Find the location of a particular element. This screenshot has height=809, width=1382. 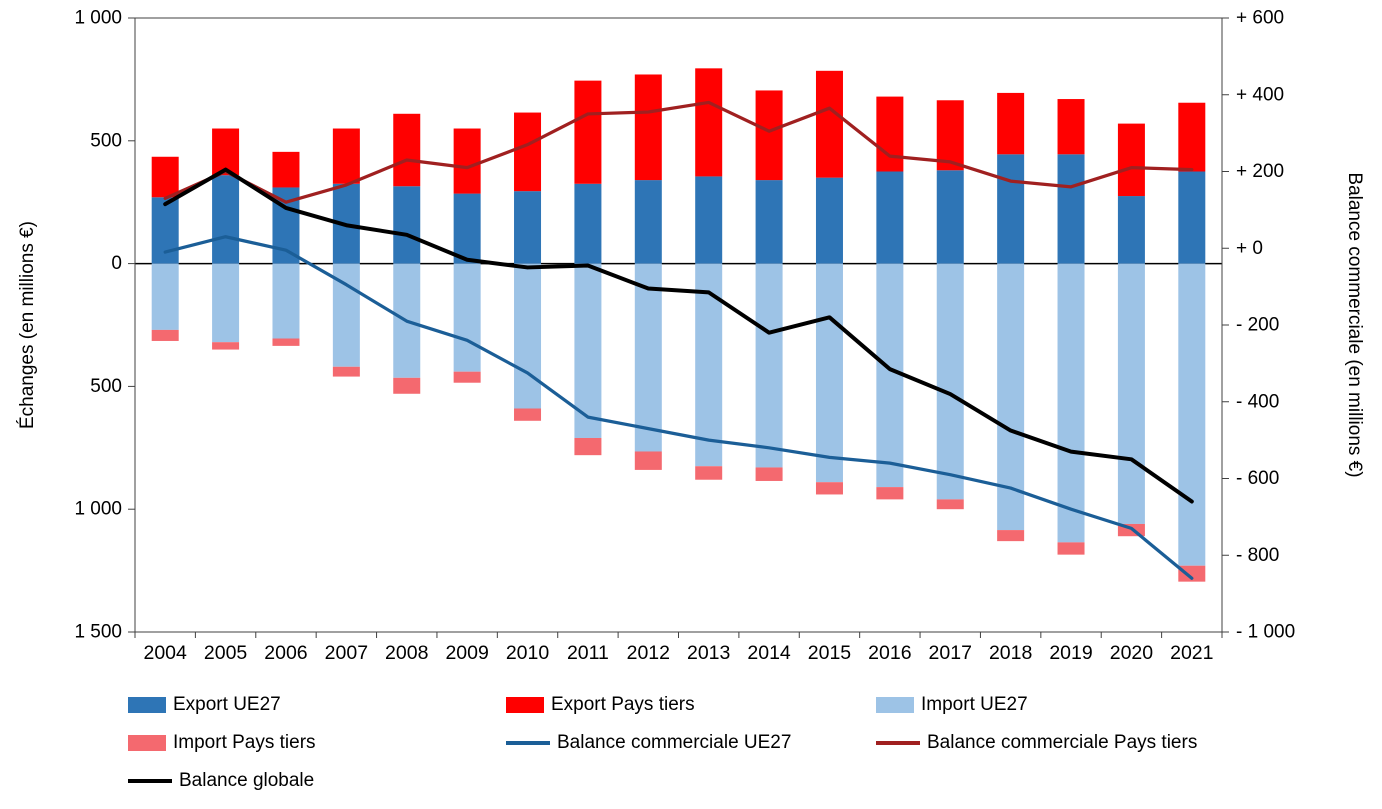

bar-import-pays-tiers-2017 is located at coordinates (950, 504).